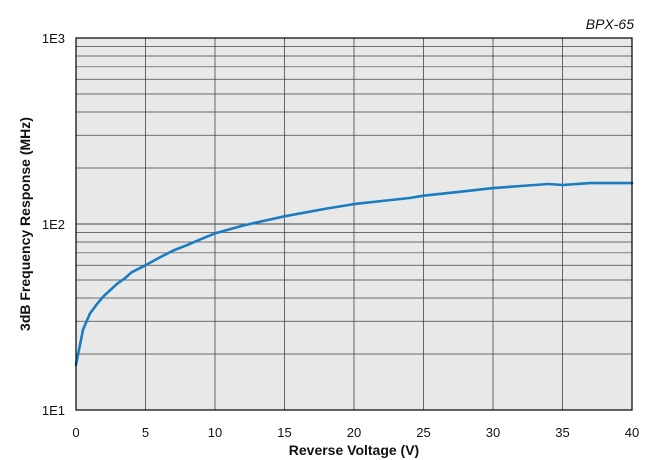 The image size is (650, 460). I want to click on x-axis-label: Reverse Voltage (V), so click(354, 450).